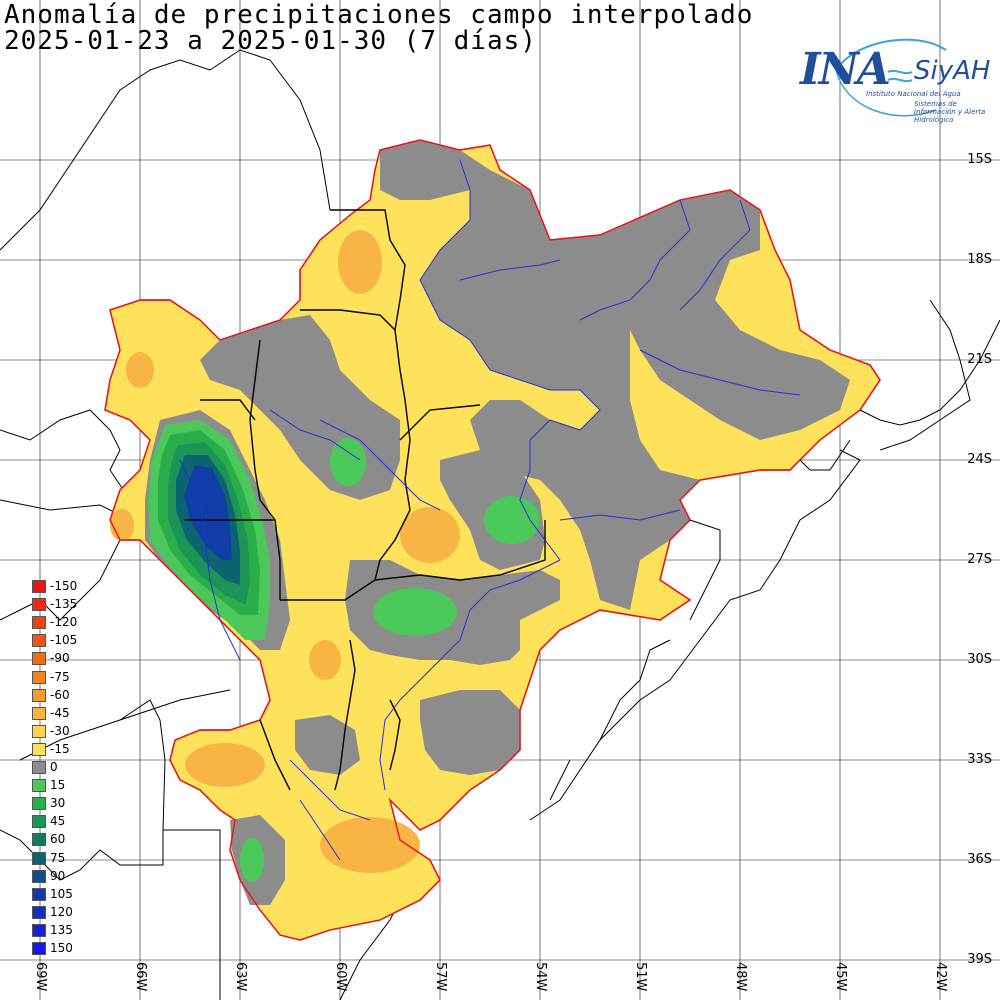 This screenshot has width=1000, height=1000. What do you see at coordinates (740, 977) in the screenshot?
I see `longitude-label: 48W` at bounding box center [740, 977].